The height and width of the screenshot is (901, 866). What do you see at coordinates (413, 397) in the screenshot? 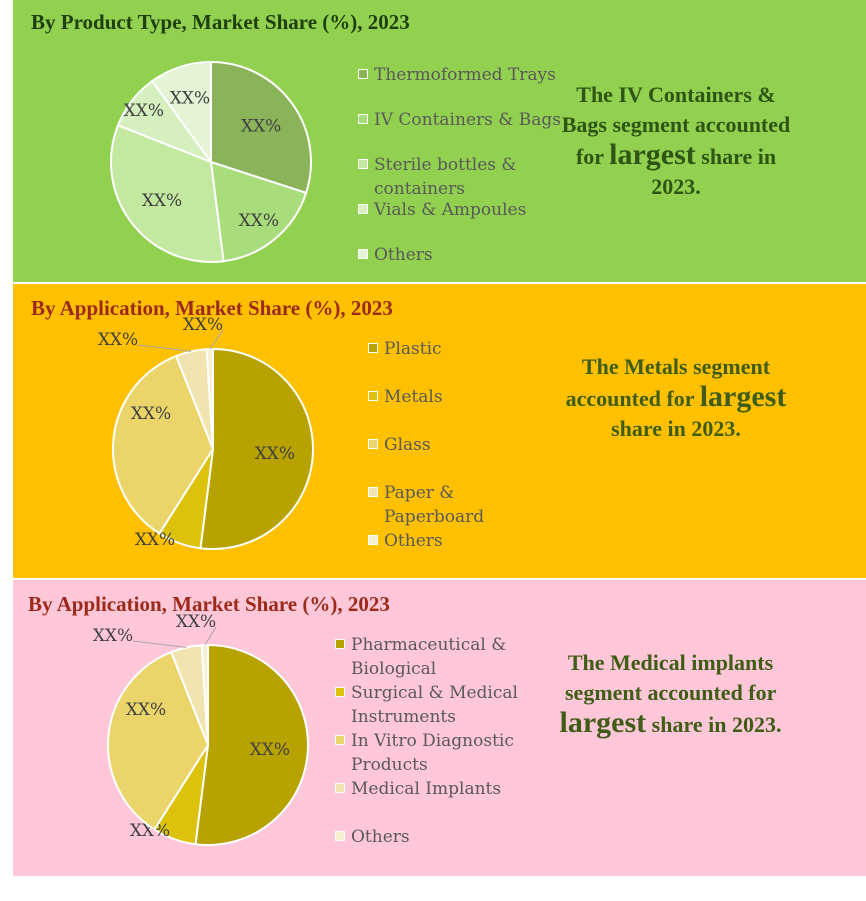
I see `legend-label: Metals` at bounding box center [413, 397].